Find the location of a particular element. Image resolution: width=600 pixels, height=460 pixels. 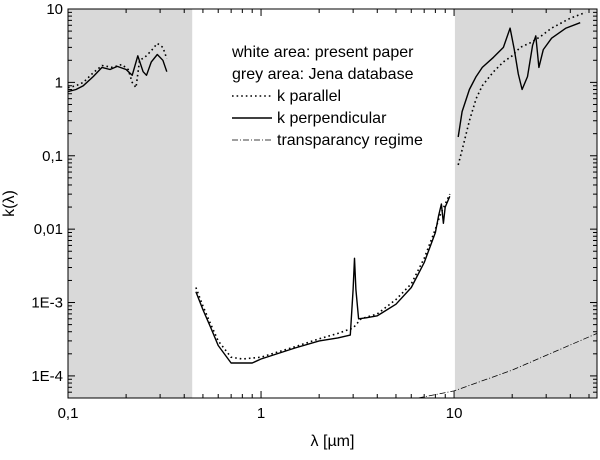

legend-note-grey-area: grey area: Jena database is located at coordinates (323, 74).